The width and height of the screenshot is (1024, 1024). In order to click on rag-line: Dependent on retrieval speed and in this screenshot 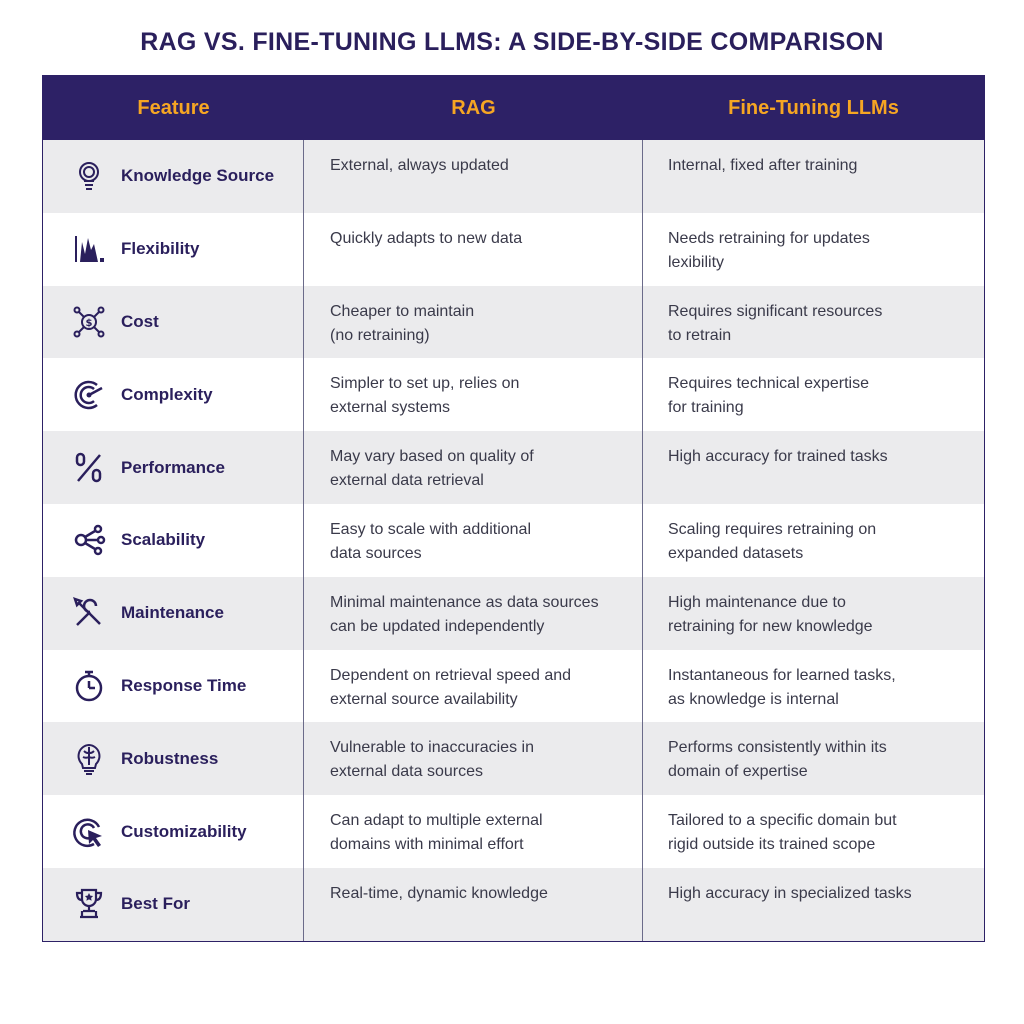, I will do `click(451, 675)`.